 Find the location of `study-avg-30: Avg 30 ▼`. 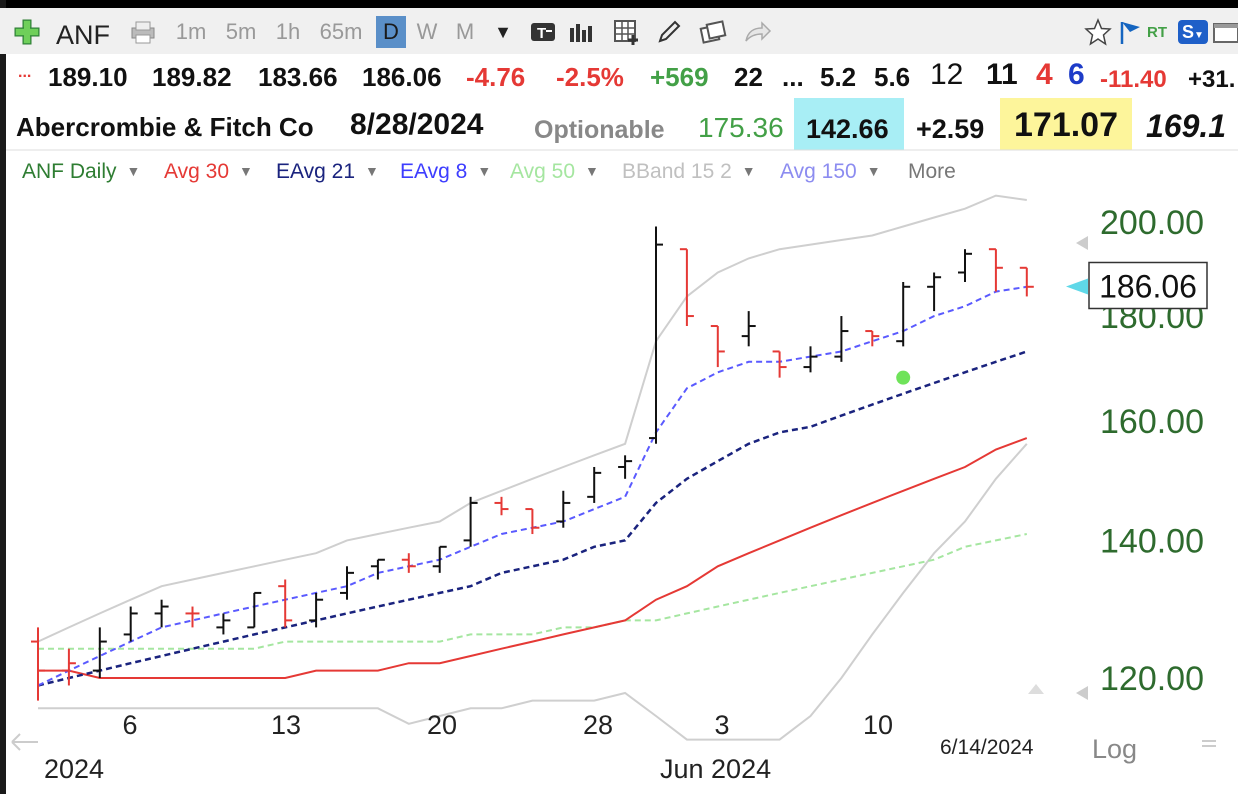

study-avg-30: Avg 30 ▼ is located at coordinates (208, 171).